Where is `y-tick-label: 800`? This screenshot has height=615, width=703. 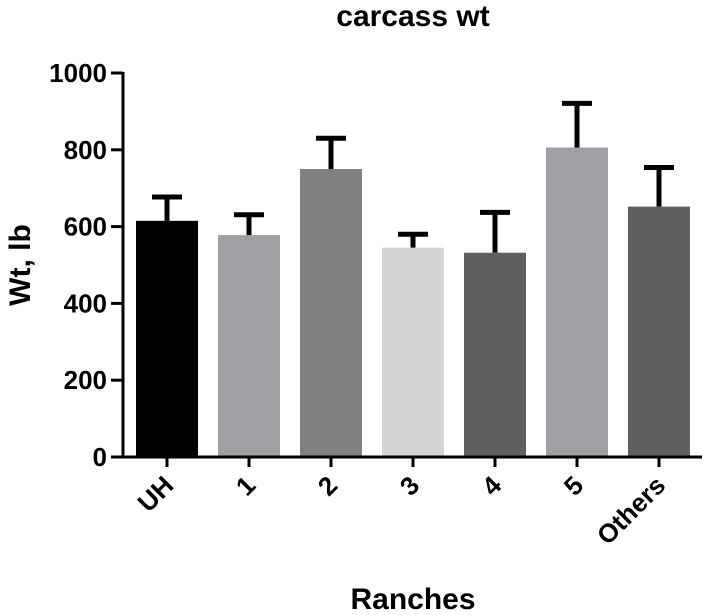
y-tick-label: 800 is located at coordinates (85, 150).